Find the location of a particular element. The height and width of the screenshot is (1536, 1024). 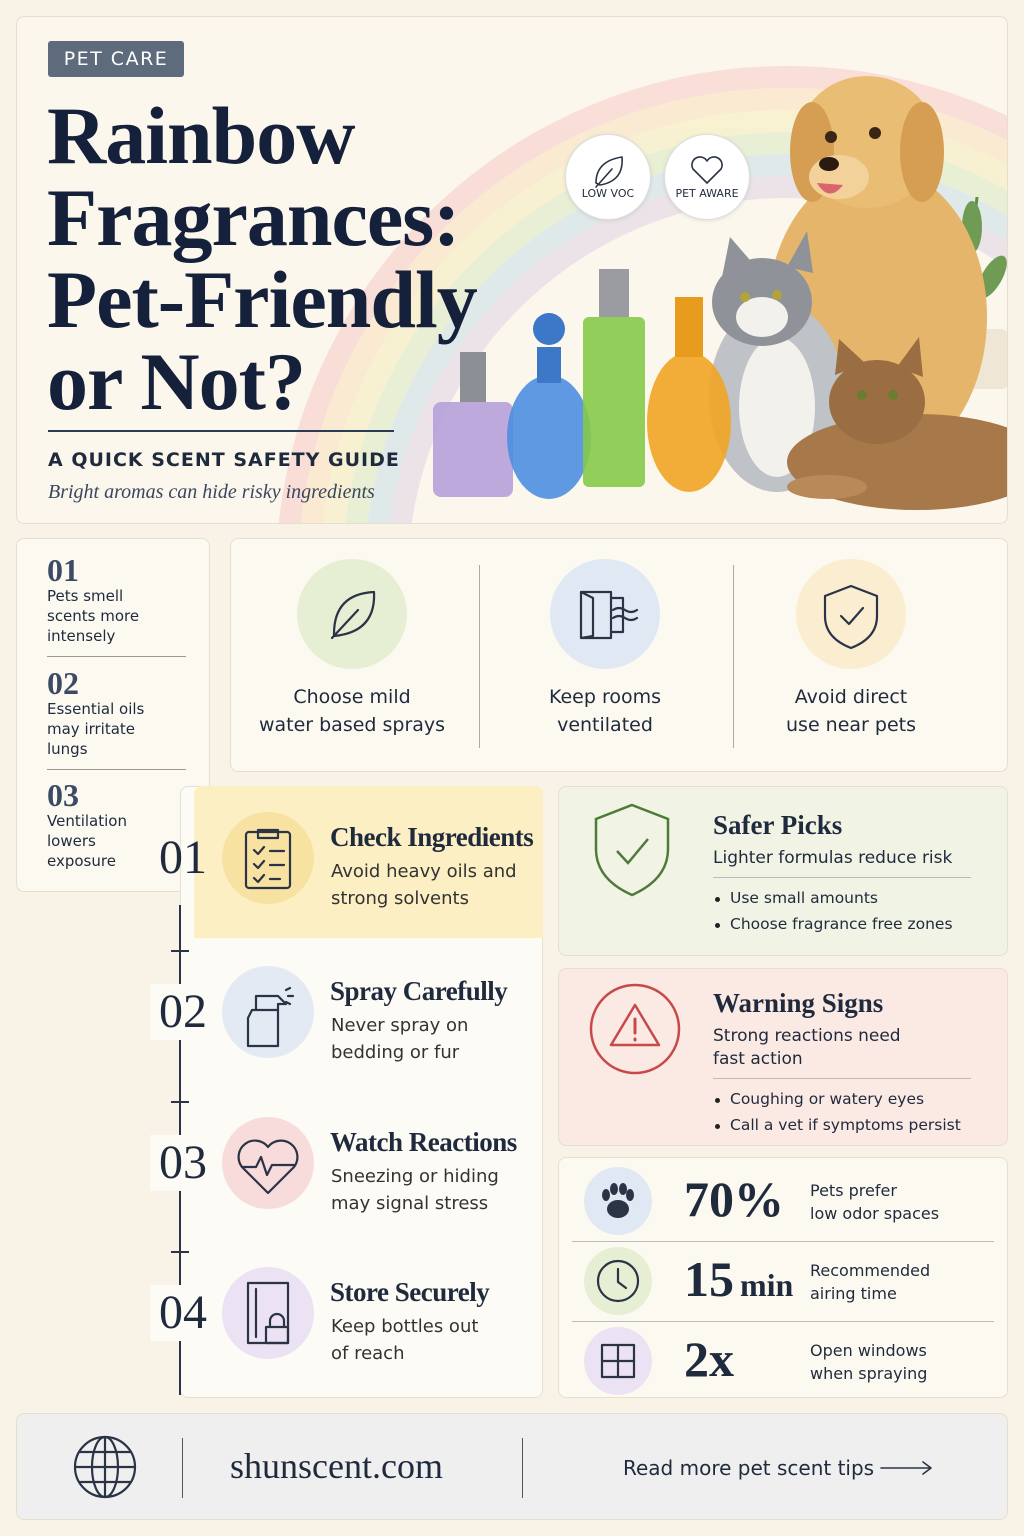

badge-label: LOW VOC is located at coordinates (608, 193).